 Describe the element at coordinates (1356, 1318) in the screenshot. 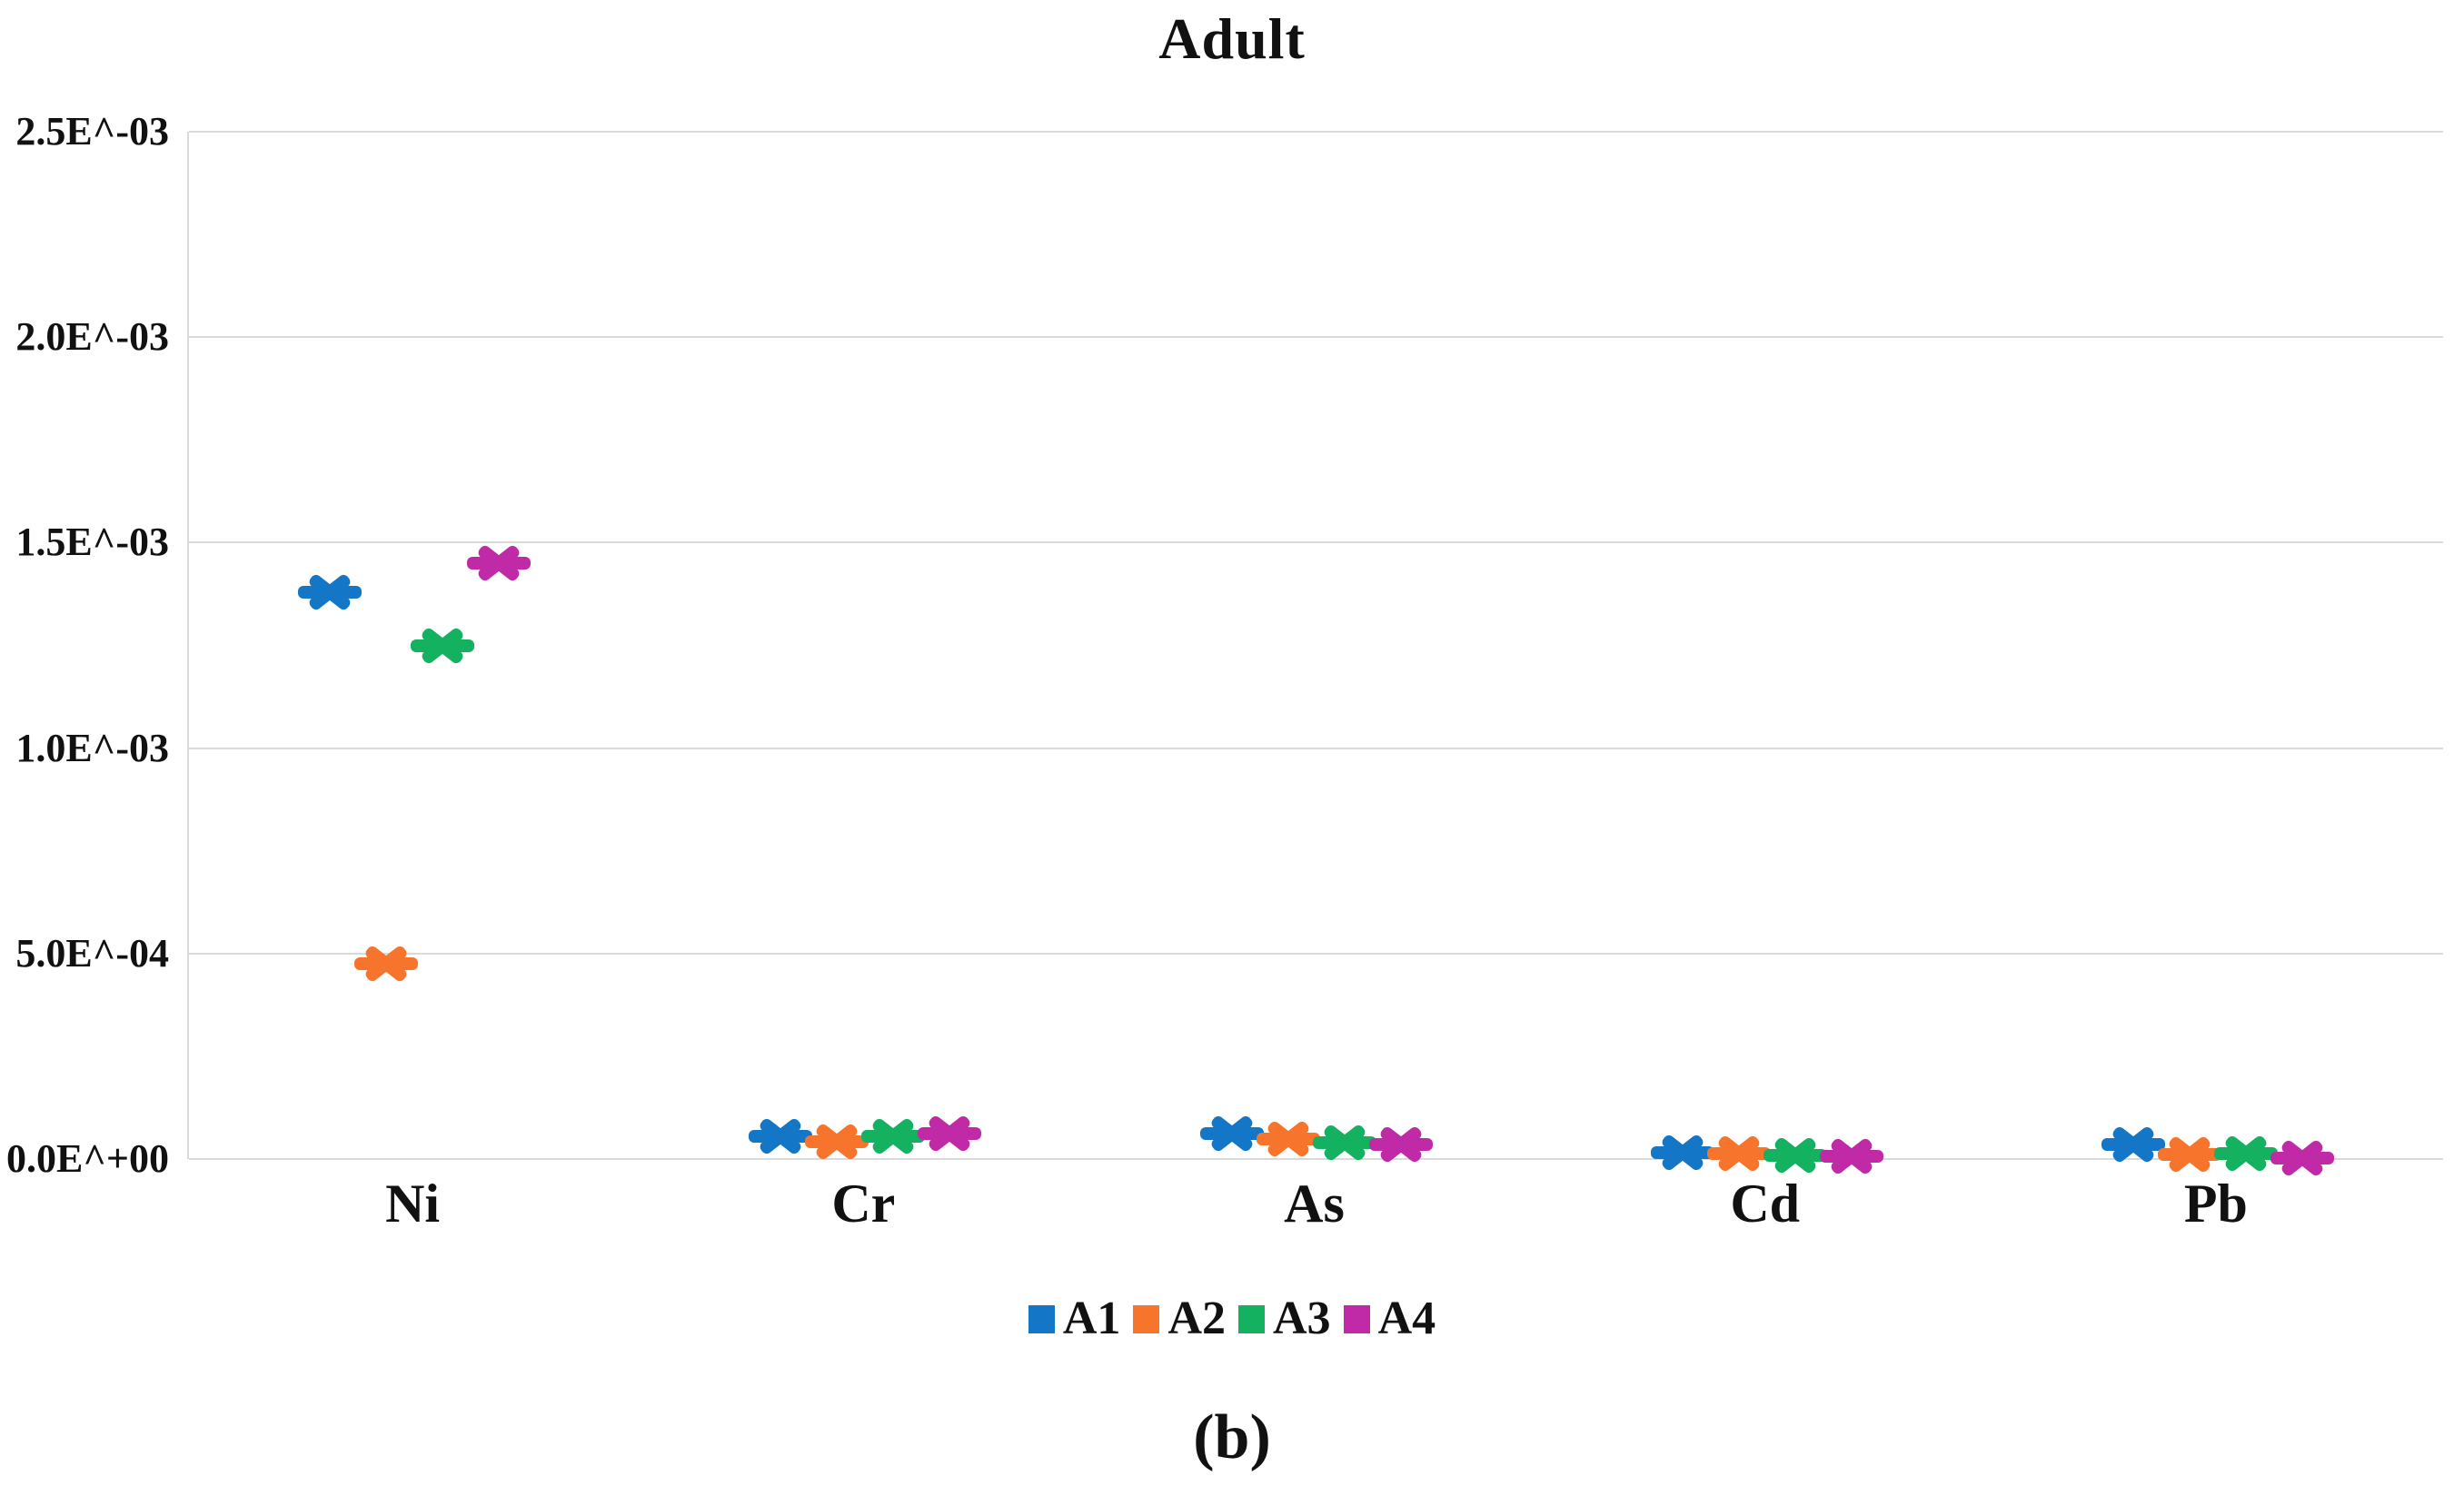

I see `legend-swatch-A4` at that location.